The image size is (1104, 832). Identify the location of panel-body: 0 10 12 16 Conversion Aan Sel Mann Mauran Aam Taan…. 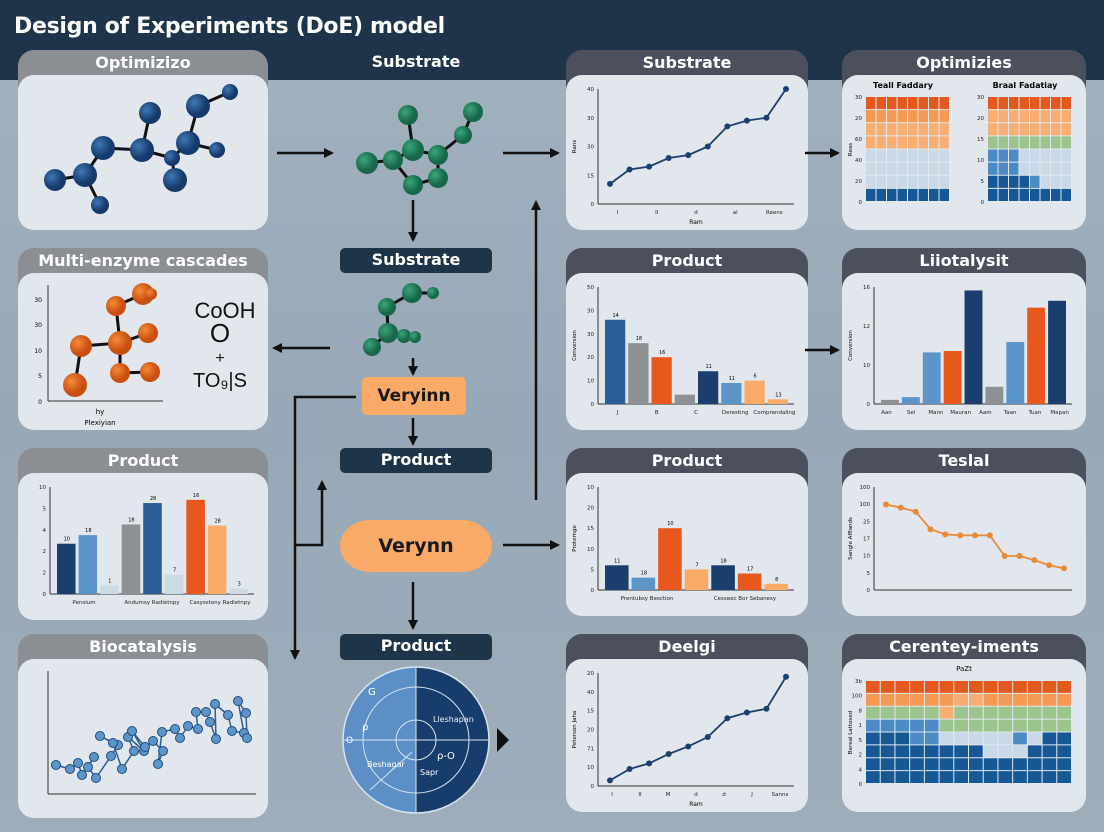
(964, 351).